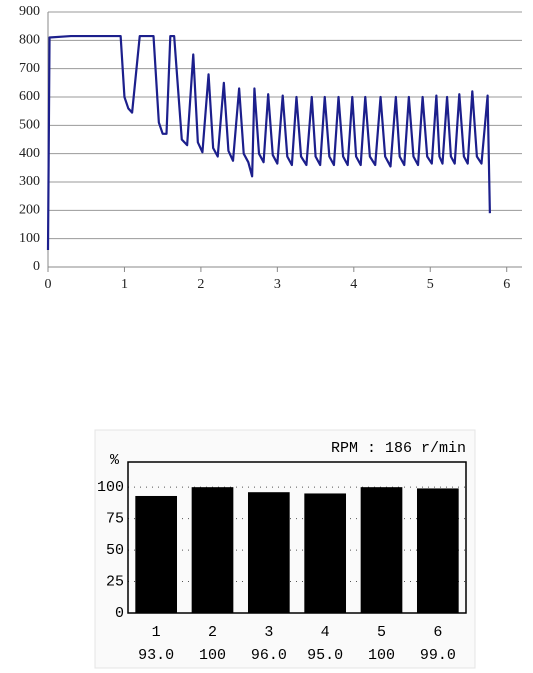 The image size is (533, 673). Describe the element at coordinates (29, 96) in the screenshot. I see `y-tick-label: 600` at that location.